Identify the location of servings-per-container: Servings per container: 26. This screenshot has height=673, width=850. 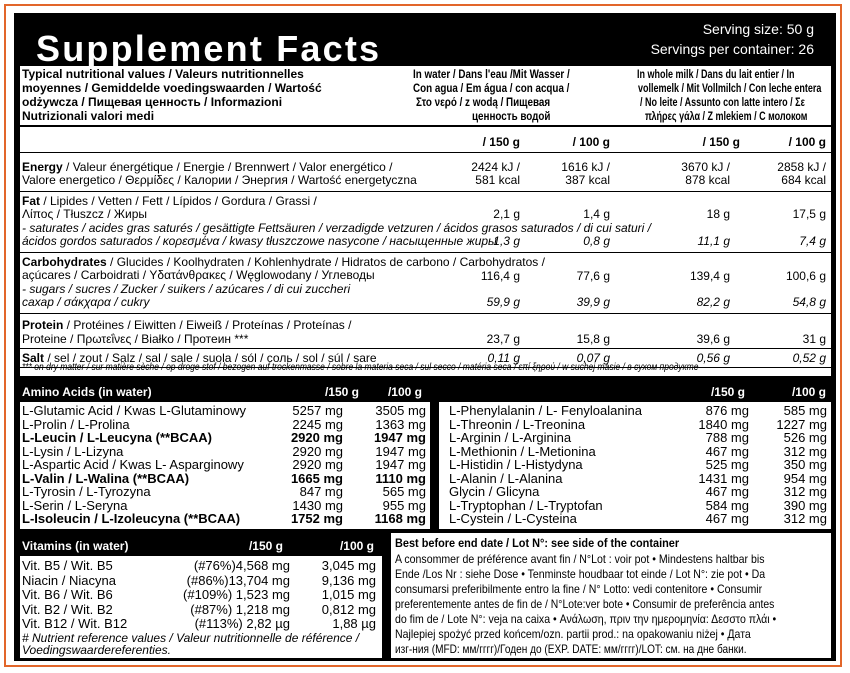
(732, 49).